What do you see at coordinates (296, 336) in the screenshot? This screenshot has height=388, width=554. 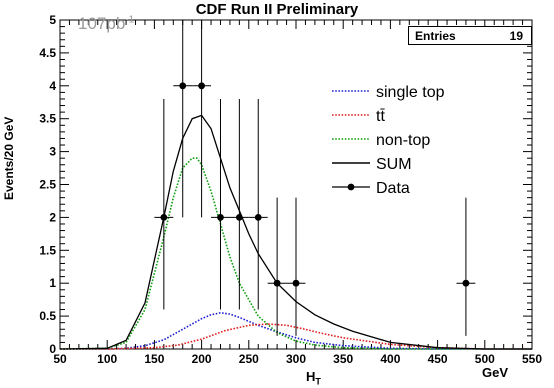 I see `series-line-tt-` at bounding box center [296, 336].